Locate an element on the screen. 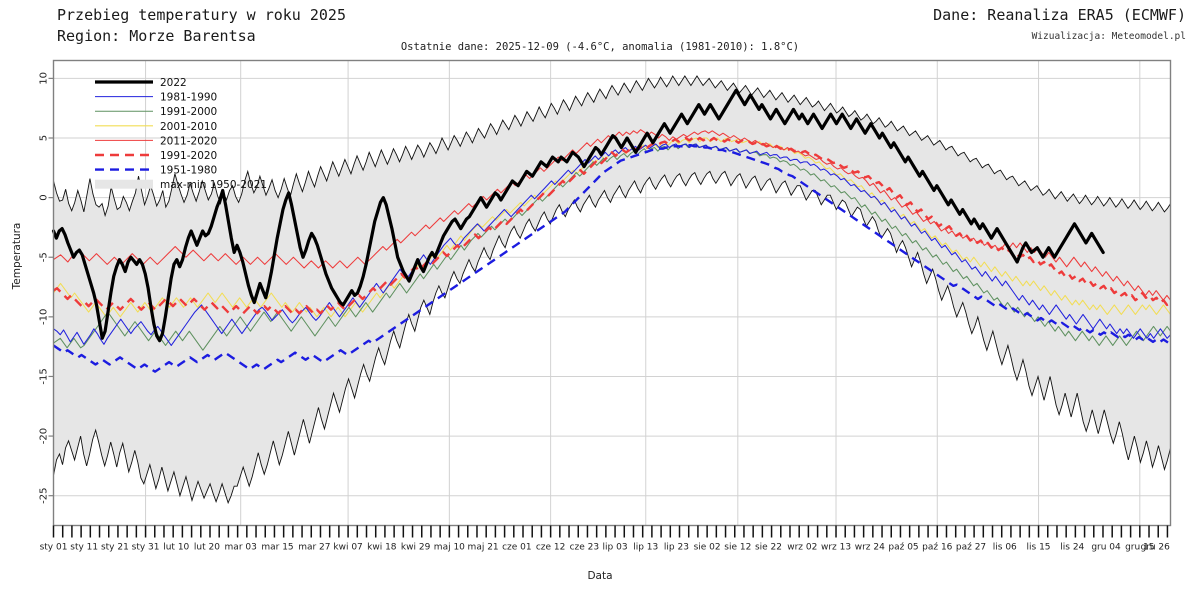 This screenshot has width=1200, height=600. x-tick-label: cze 12 is located at coordinates (551, 548).